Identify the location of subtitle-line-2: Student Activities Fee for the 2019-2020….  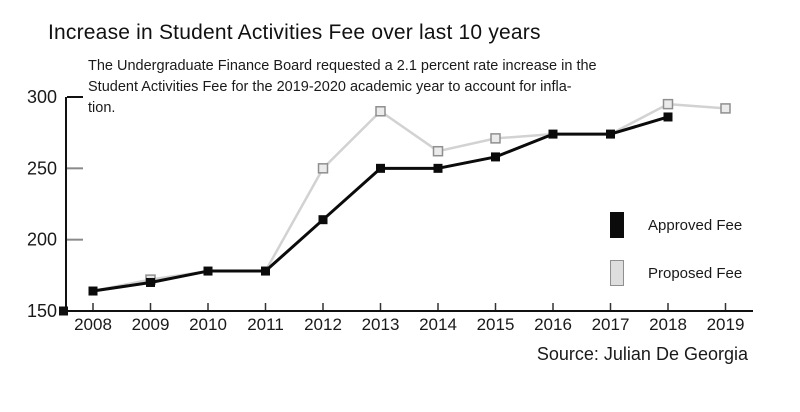
(330, 87).